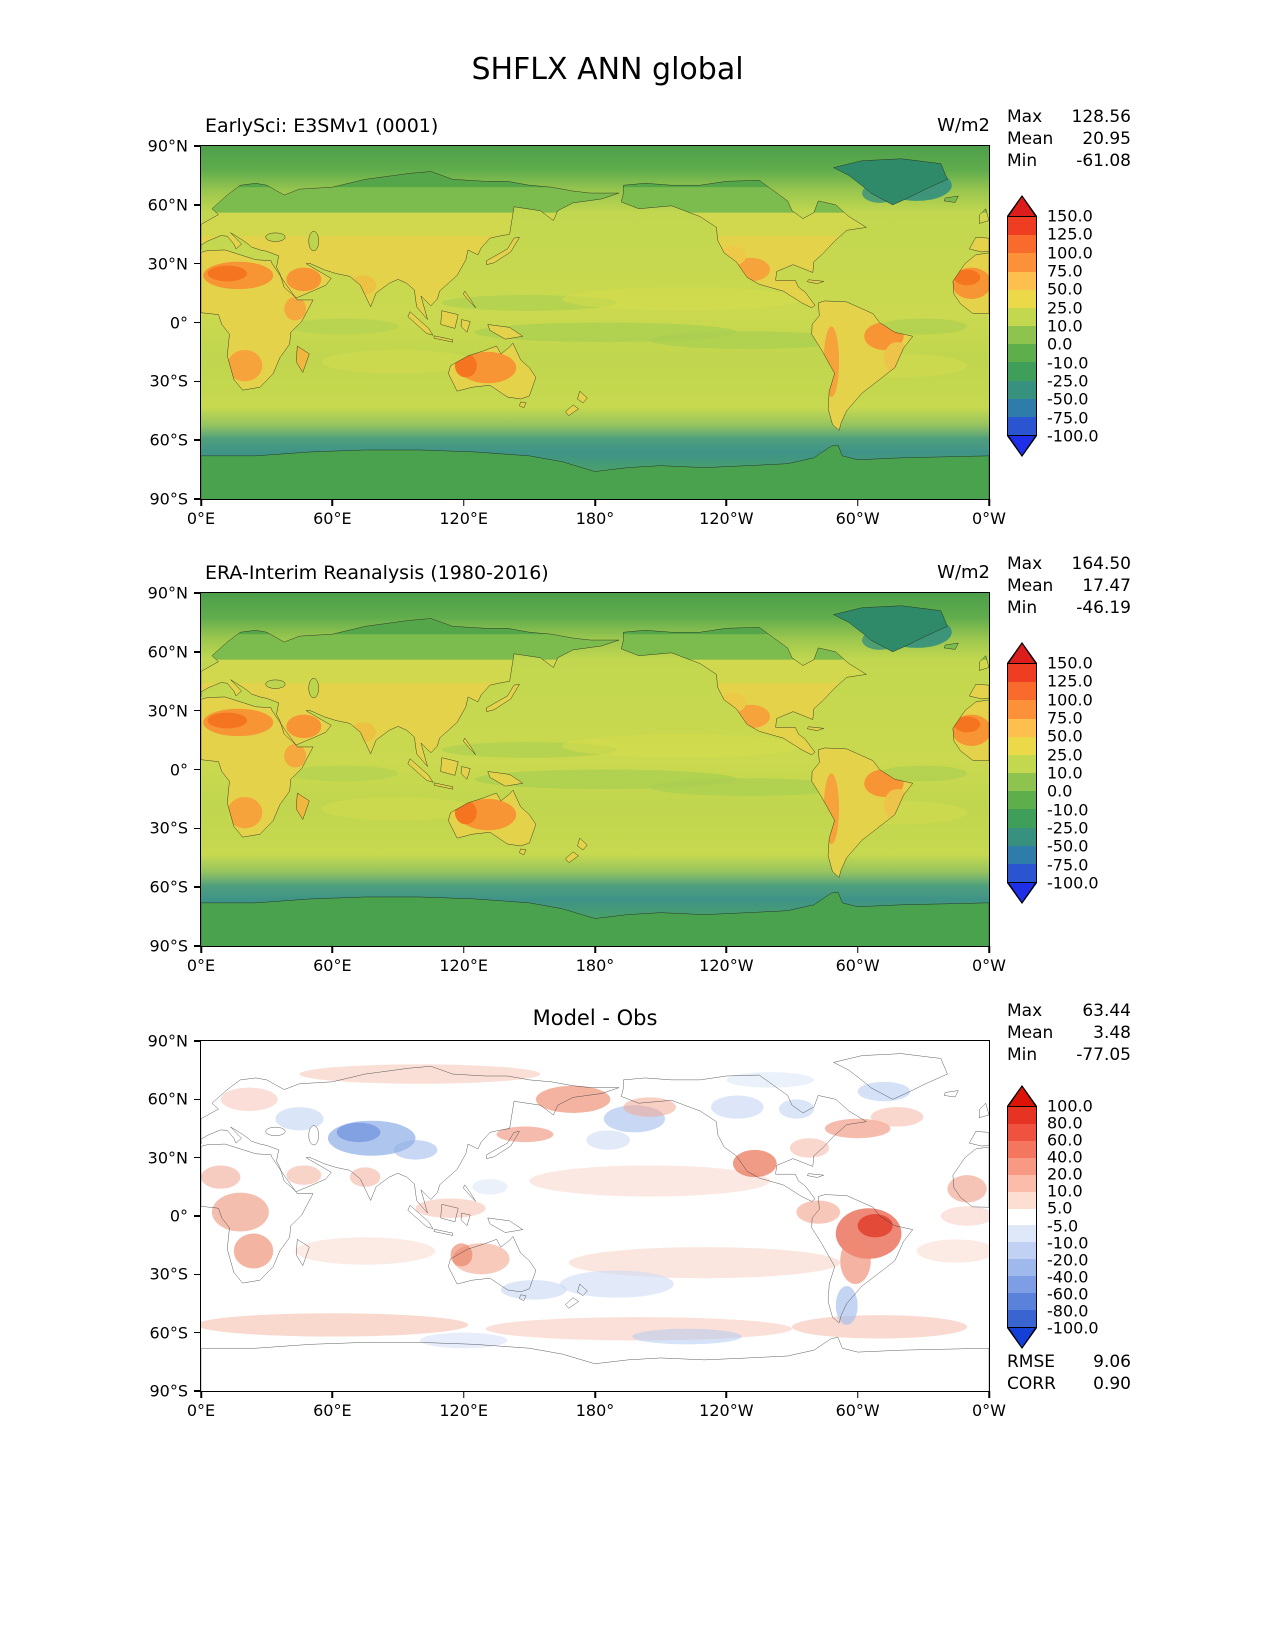  Describe the element at coordinates (1022, 773) in the screenshot. I see `colorbar-body` at that location.